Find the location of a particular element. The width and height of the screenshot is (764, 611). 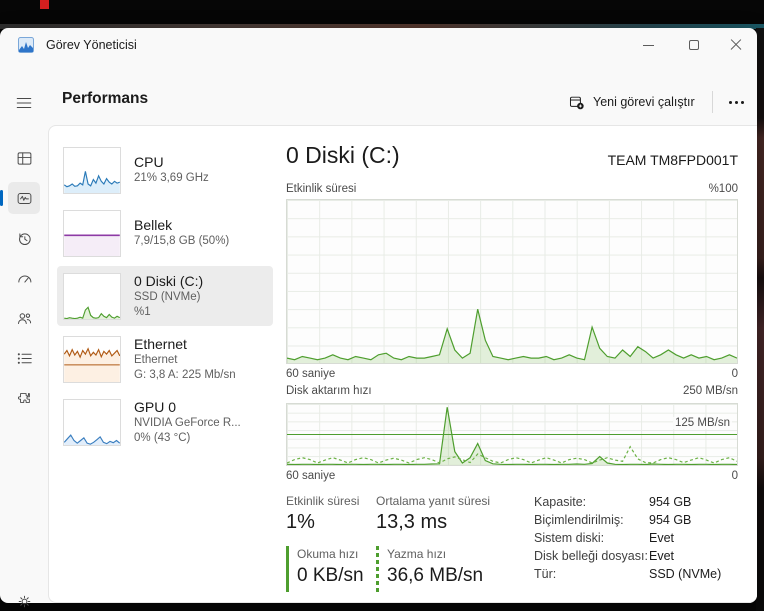

close-icon is located at coordinates (736, 45).